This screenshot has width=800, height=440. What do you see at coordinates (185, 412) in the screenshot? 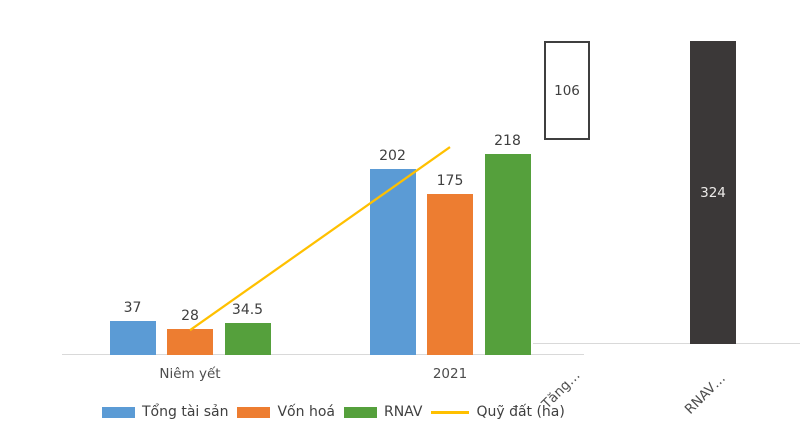
I see `legend-label-tong-tai-san: Tổng tài sản` at bounding box center [185, 412].